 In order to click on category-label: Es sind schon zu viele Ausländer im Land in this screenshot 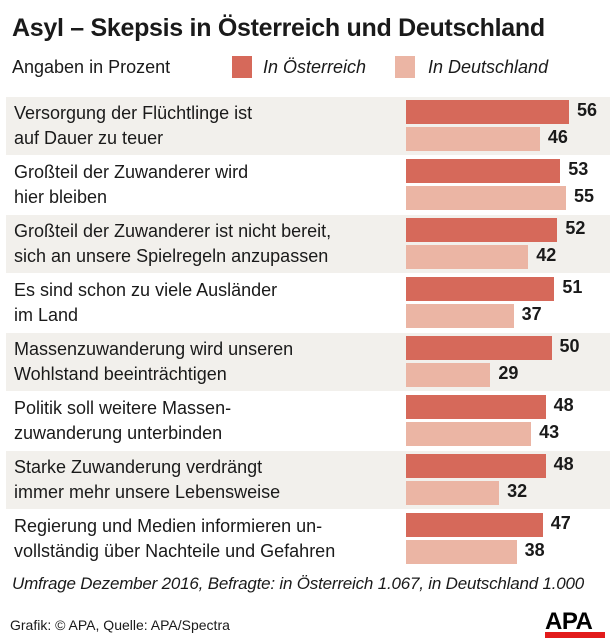, I will do `click(146, 302)`.